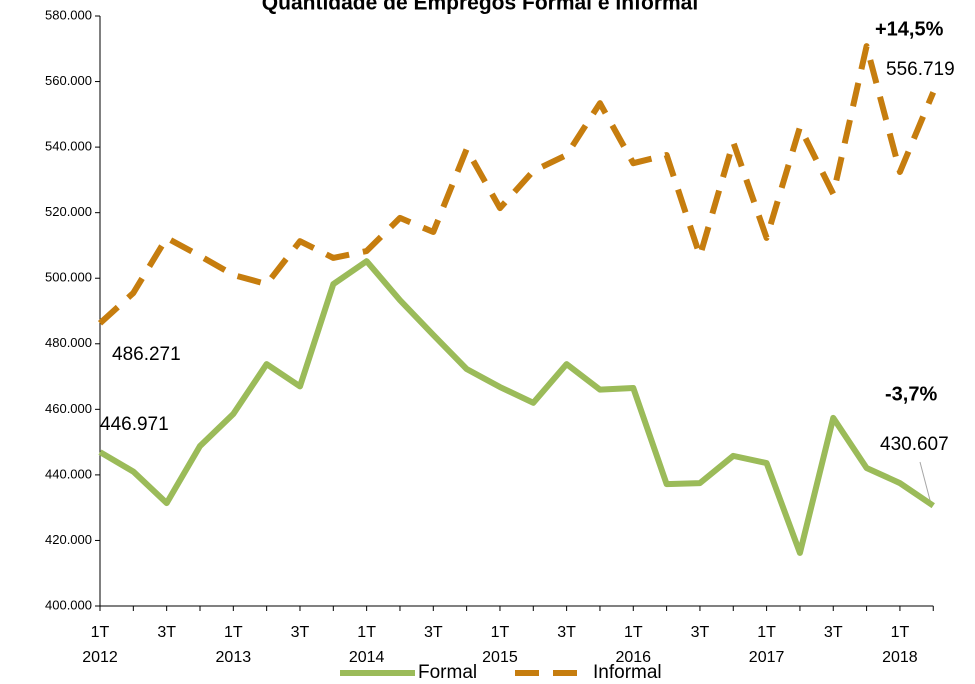  What do you see at coordinates (146, 354) in the screenshot?
I see `data-label: 486.271` at bounding box center [146, 354].